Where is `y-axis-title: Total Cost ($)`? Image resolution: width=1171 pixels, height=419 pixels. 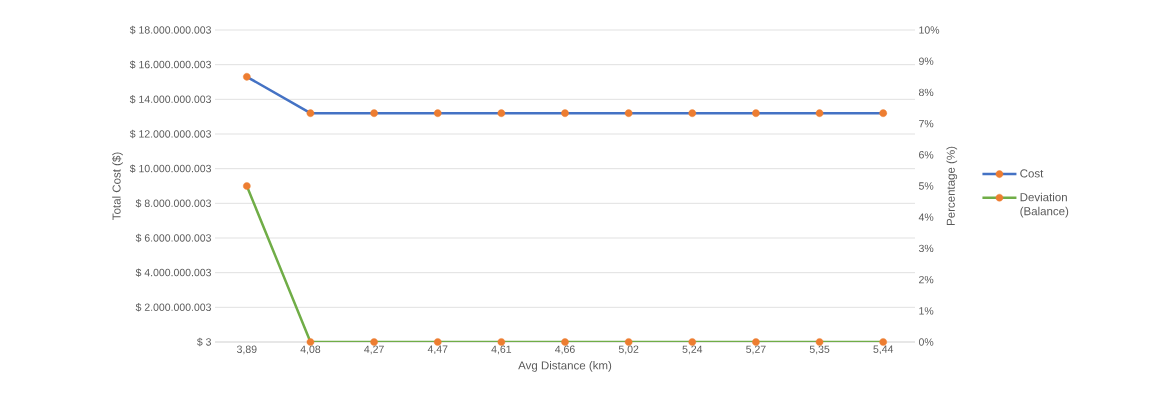
y-axis-title: Total Cost ($) is located at coordinates (117, 186).